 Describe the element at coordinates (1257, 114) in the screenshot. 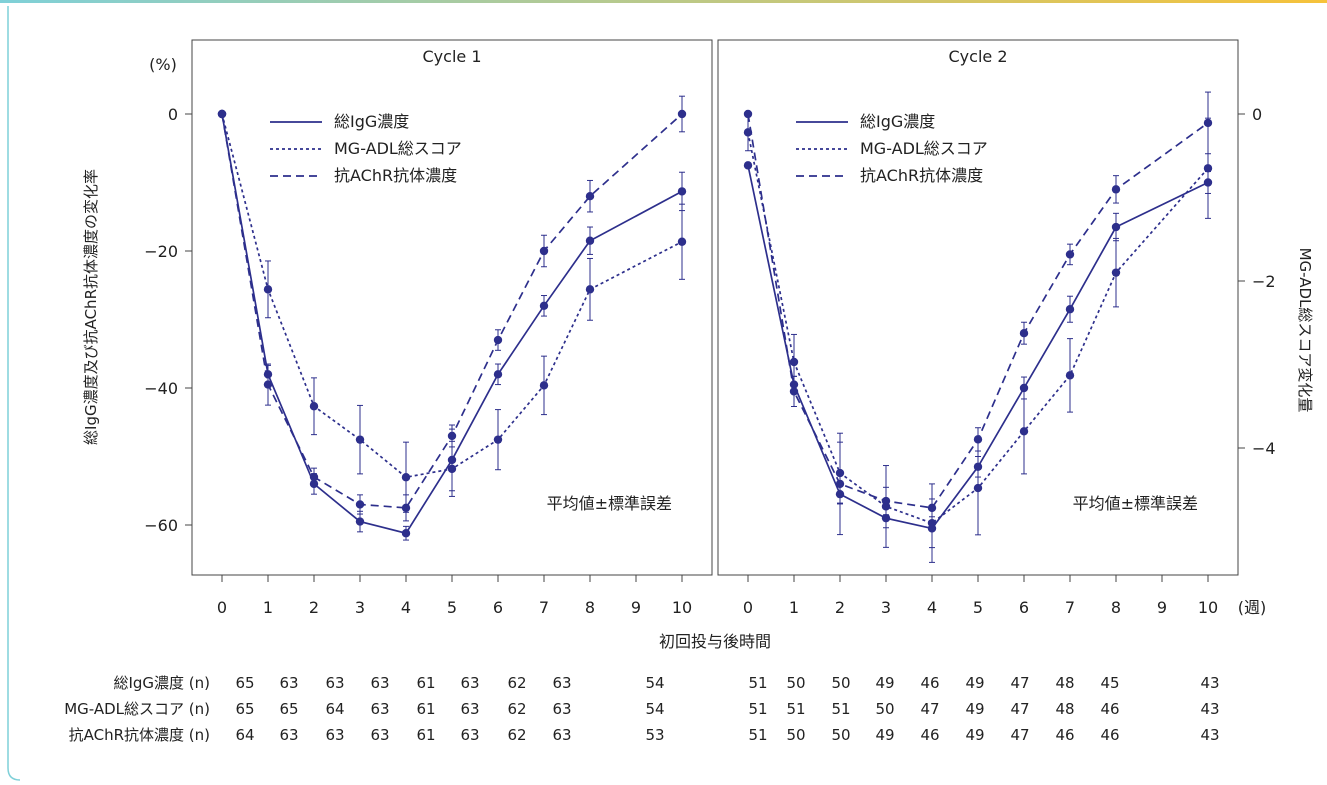

I see `right-axis-tick-label: 0` at that location.